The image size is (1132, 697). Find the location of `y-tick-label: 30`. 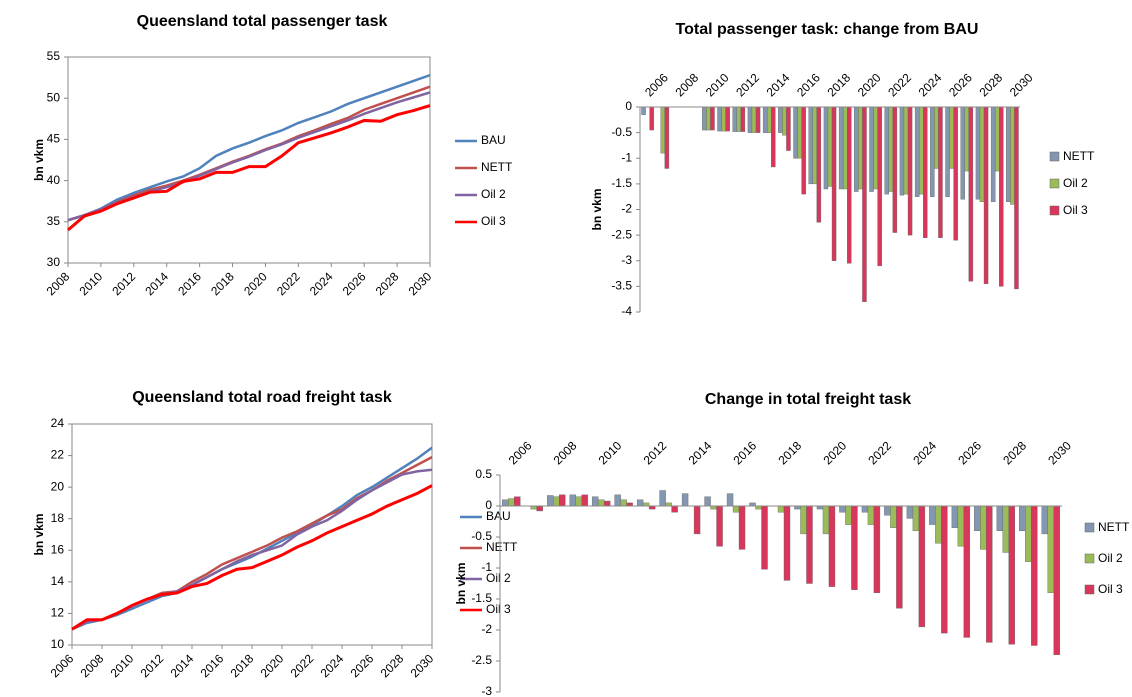

y-tick-label: 30 is located at coordinates (54, 262).